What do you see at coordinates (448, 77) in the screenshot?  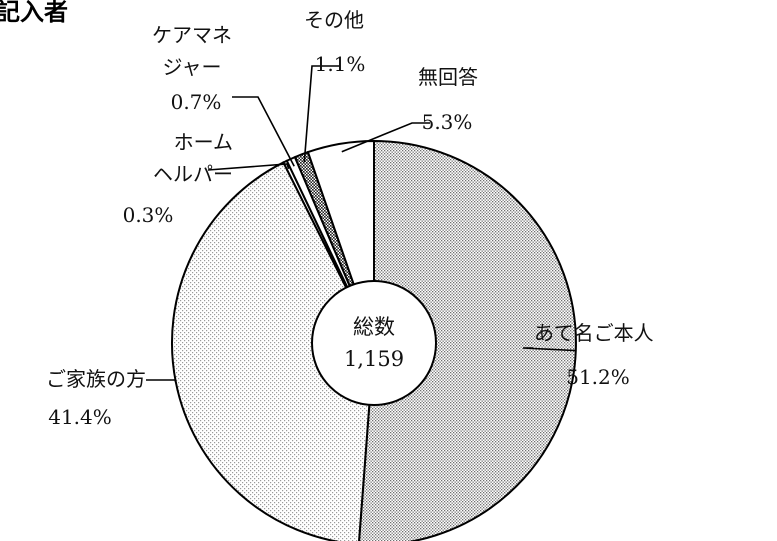 I see `slice-label-5: 無回答` at bounding box center [448, 77].